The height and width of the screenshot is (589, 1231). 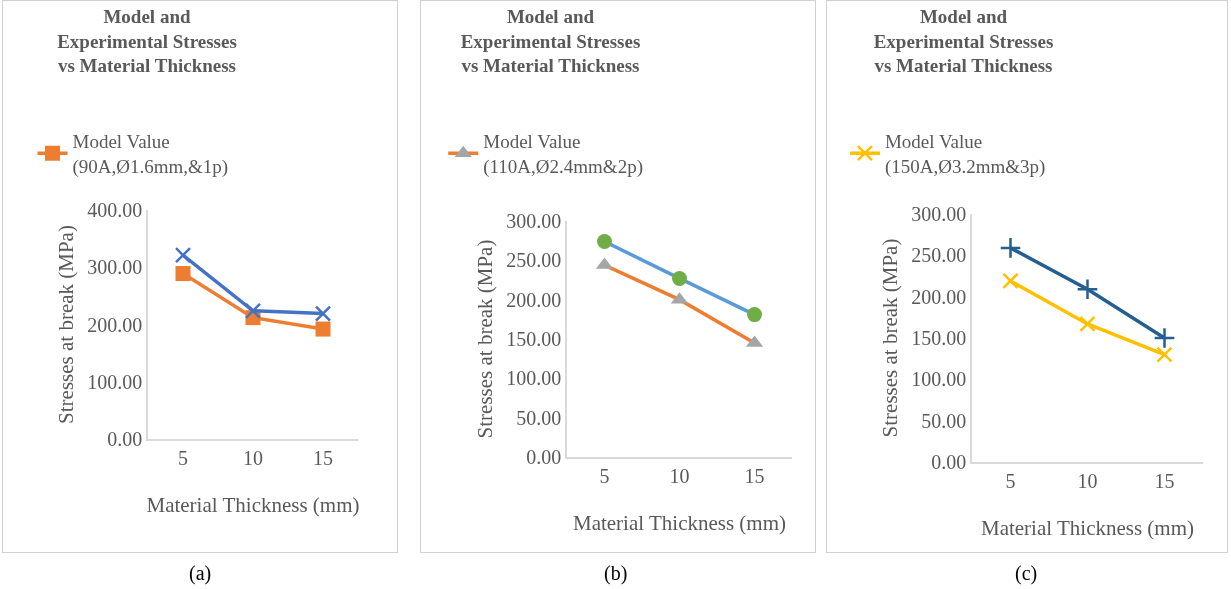 What do you see at coordinates (150, 154) in the screenshot?
I see `legend-label: Model Value (90A,Ø1.6mm,&1p)` at bounding box center [150, 154].